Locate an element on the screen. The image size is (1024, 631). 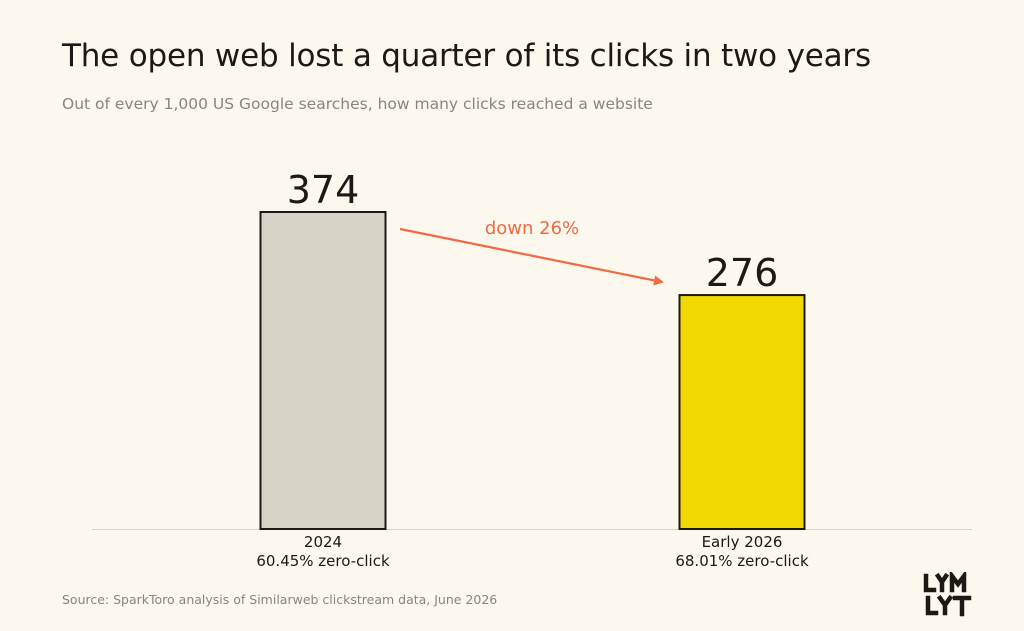
category-label-early-2026: Early 2026 is located at coordinates (742, 542).